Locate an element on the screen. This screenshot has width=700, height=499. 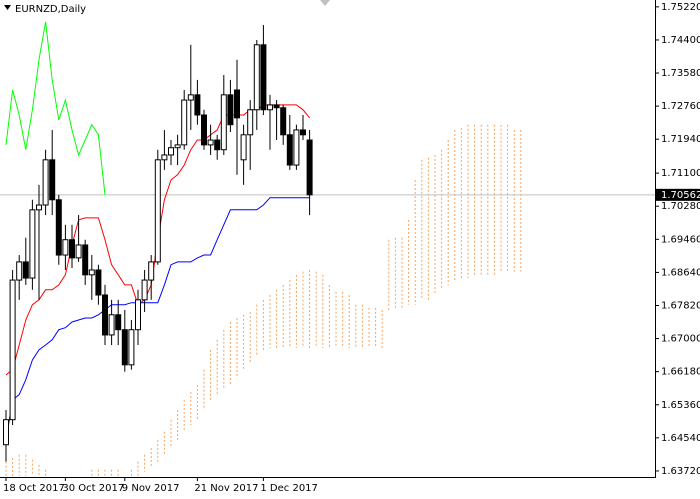
y-tick-label: 1.67820 is located at coordinates (680, 305).